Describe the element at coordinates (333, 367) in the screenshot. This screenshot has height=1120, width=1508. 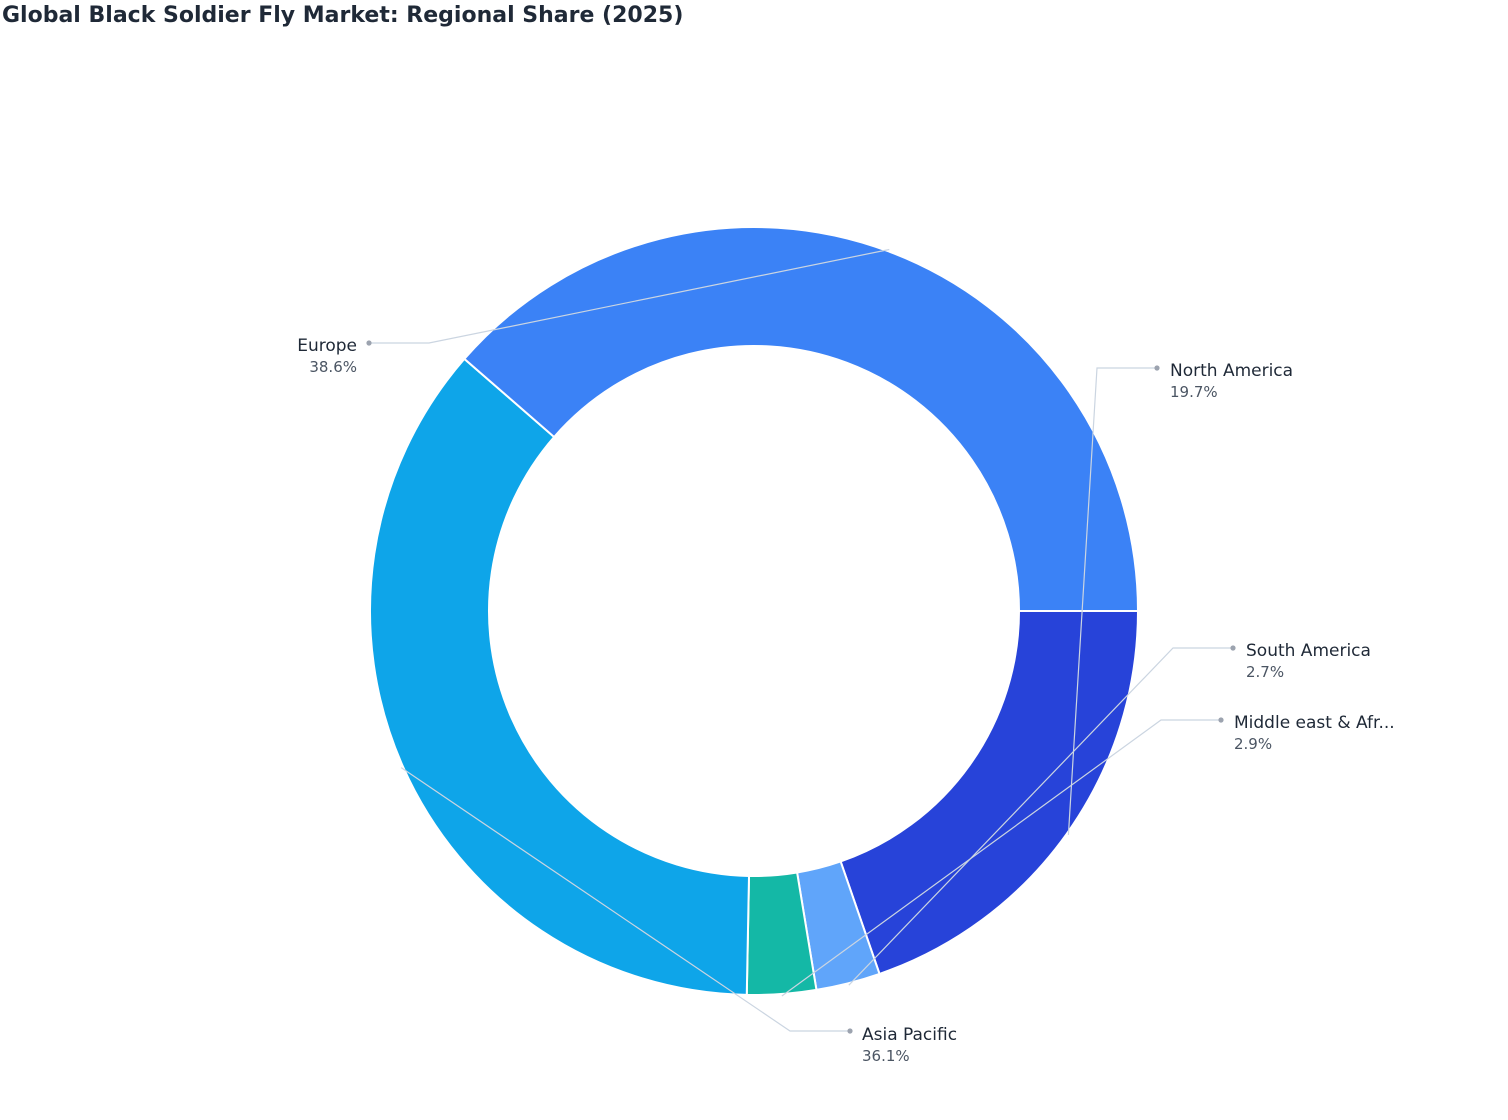
I see `label-value-europe: 38.6%` at that location.